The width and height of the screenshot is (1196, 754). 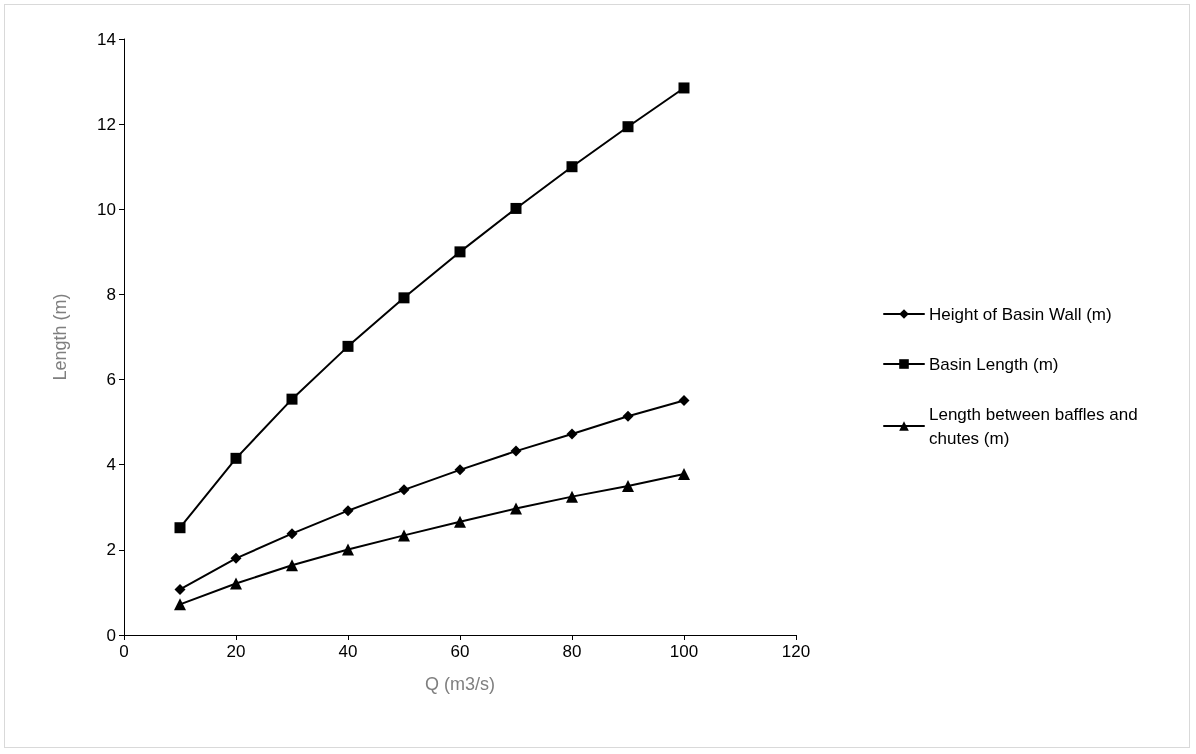 What do you see at coordinates (1020, 314) in the screenshot?
I see `legend-label: Height of Basin Wall (m)` at bounding box center [1020, 314].